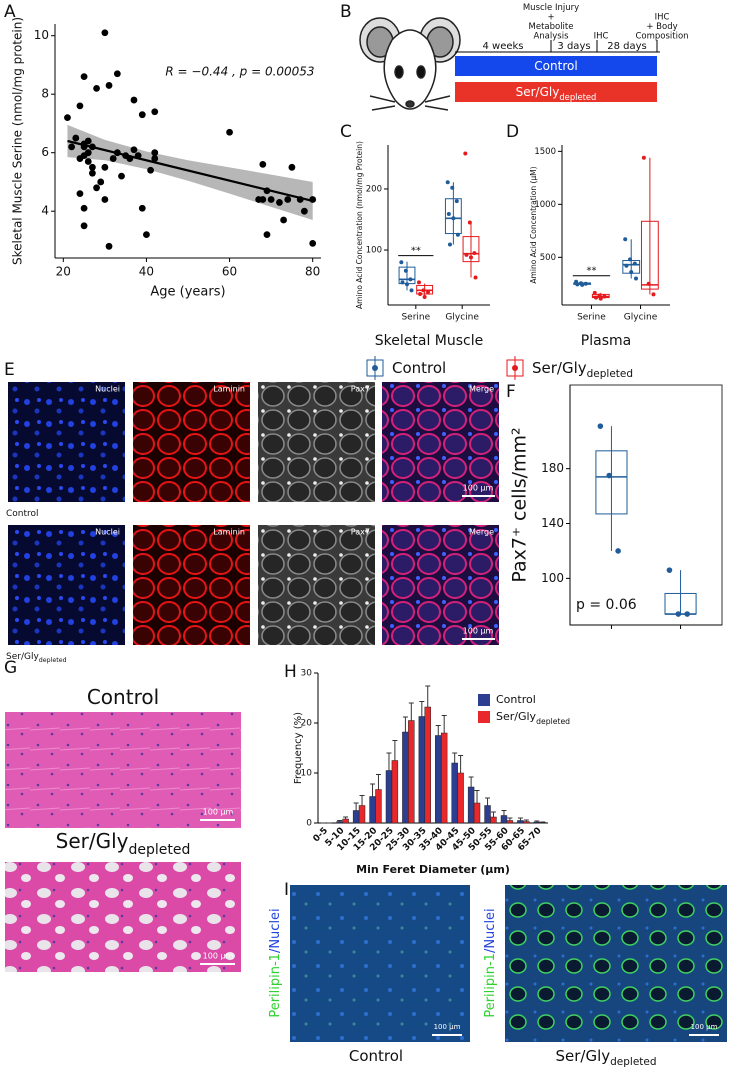 Image resolution: width=733 pixels, height=1069 pixels. What do you see at coordinates (275, 930) in the screenshot?
I see `counterstain-name: /Nuclei` at bounding box center [275, 930].